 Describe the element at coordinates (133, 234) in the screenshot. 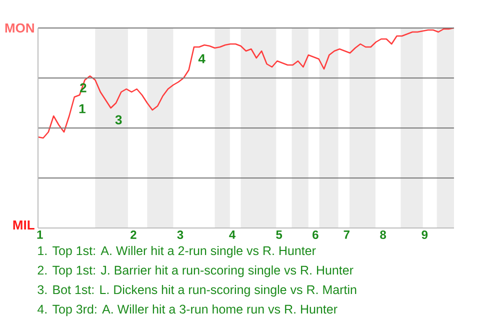

I see `x-tick-label: 2` at that location.